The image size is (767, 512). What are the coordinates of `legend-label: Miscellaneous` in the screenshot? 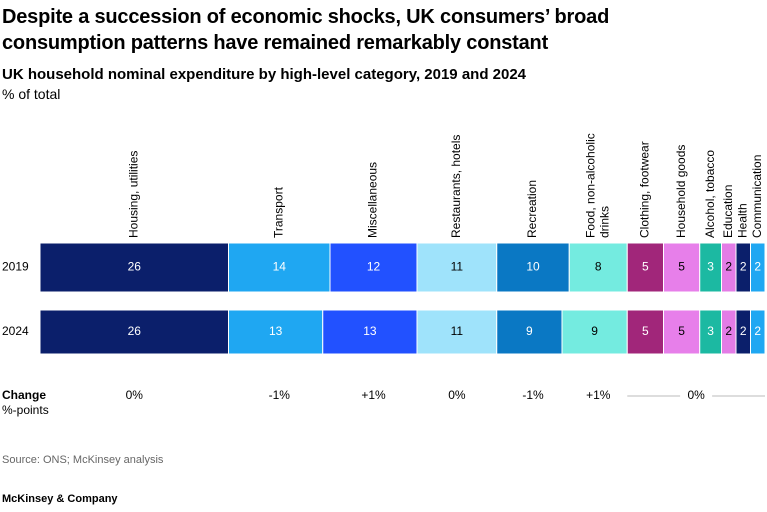 It's located at (373, 200).